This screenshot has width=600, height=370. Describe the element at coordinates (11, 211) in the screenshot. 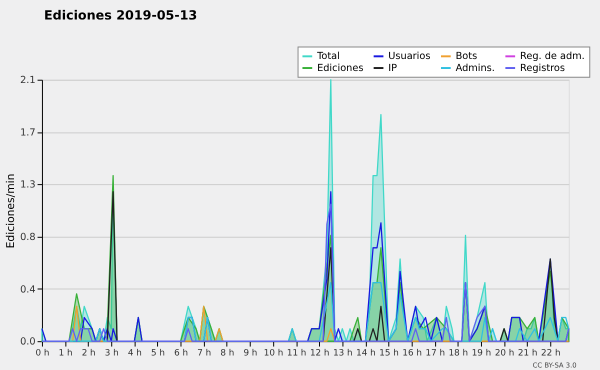

I see `y-axis-title: Ediciones/min` at that location.